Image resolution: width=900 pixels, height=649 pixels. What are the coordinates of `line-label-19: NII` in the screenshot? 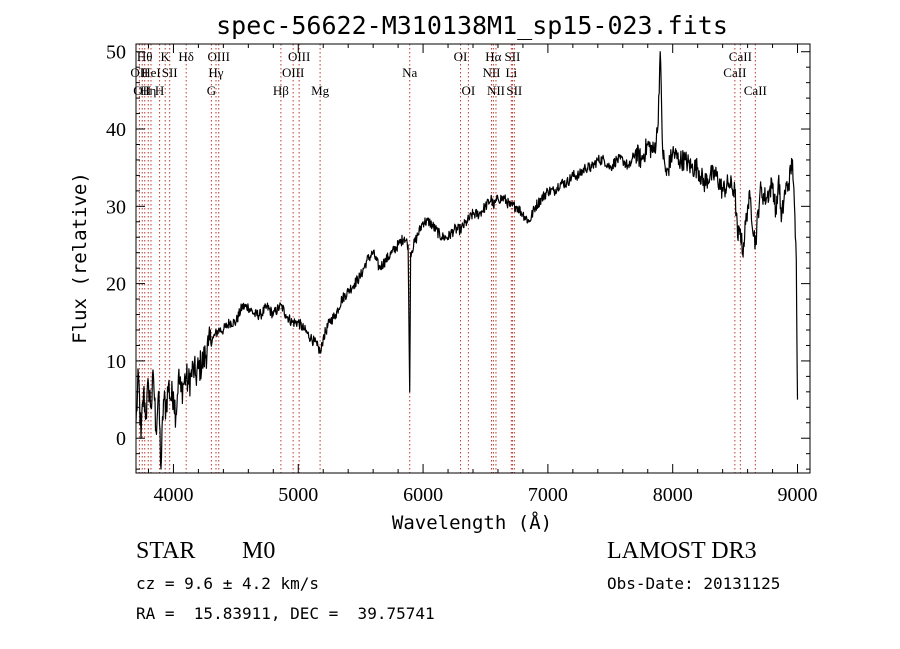 It's located at (491, 72).